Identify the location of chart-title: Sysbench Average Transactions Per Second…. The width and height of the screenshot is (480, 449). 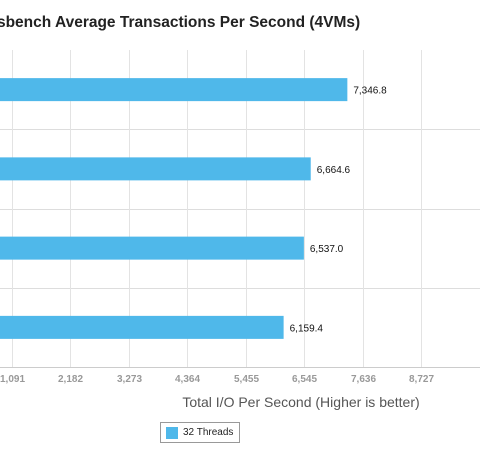
(180, 22).